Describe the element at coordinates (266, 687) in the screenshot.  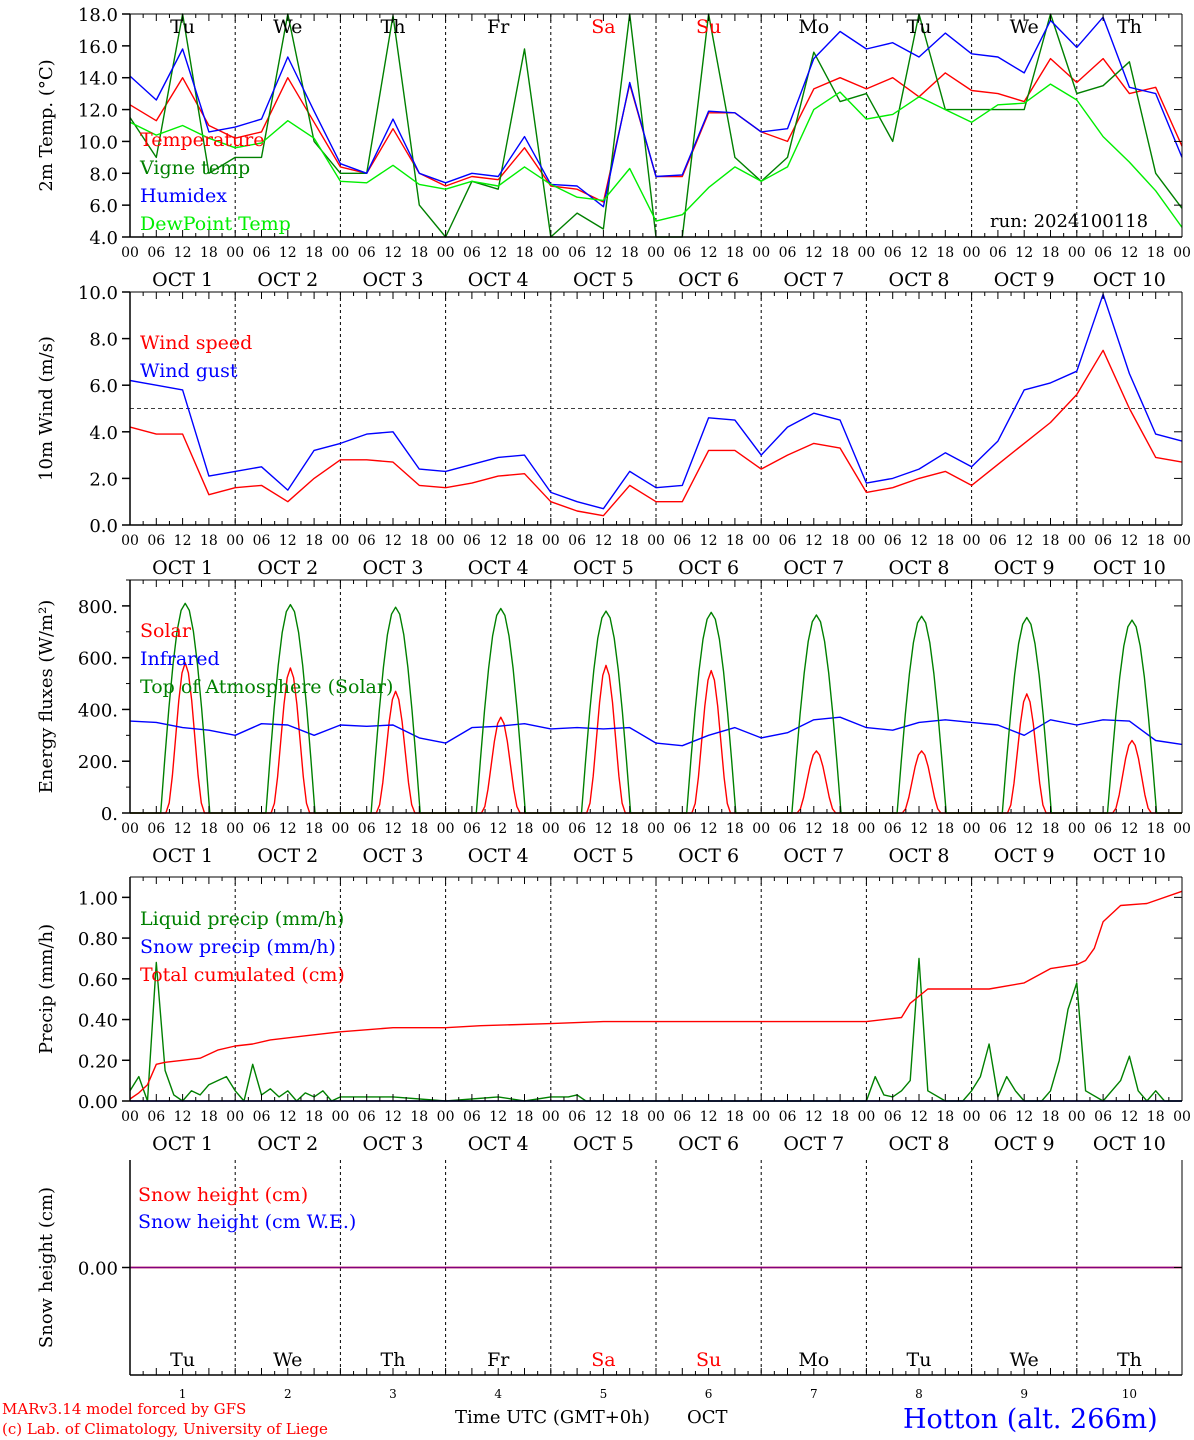
I see `energy-legend-3: Top of Atmosphere (Solar)` at that location.